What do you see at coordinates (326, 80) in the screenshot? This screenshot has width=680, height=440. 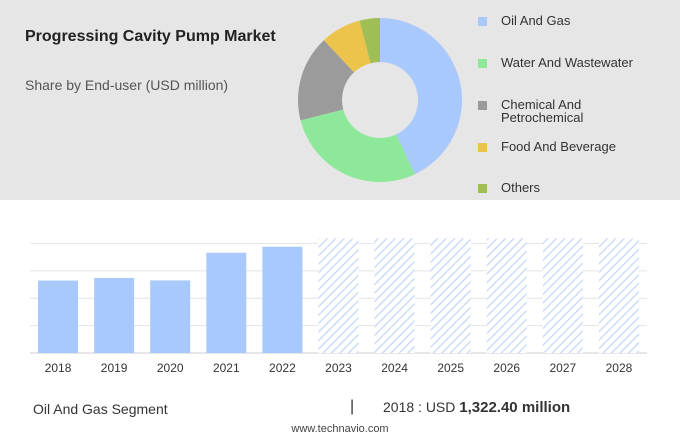 I see `donut-slice-chemical-and-petrochemical` at bounding box center [326, 80].